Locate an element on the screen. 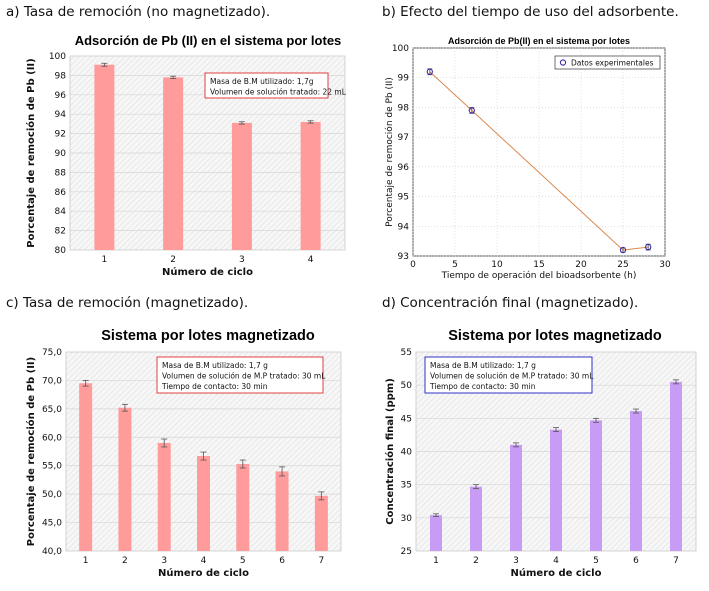  chart-title: Sistema por lotes magnetizado is located at coordinates (555, 336).